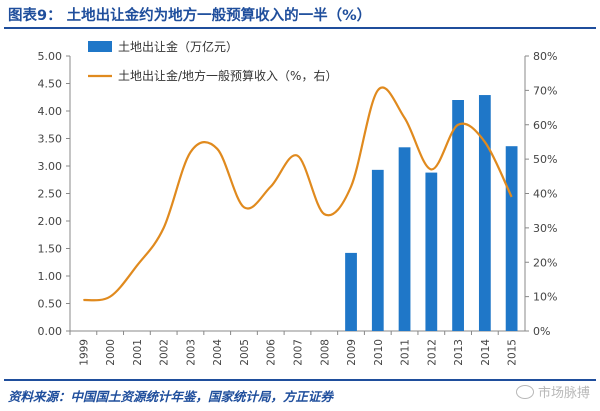  I want to click on x-tick-label: 2005, so click(245, 352).